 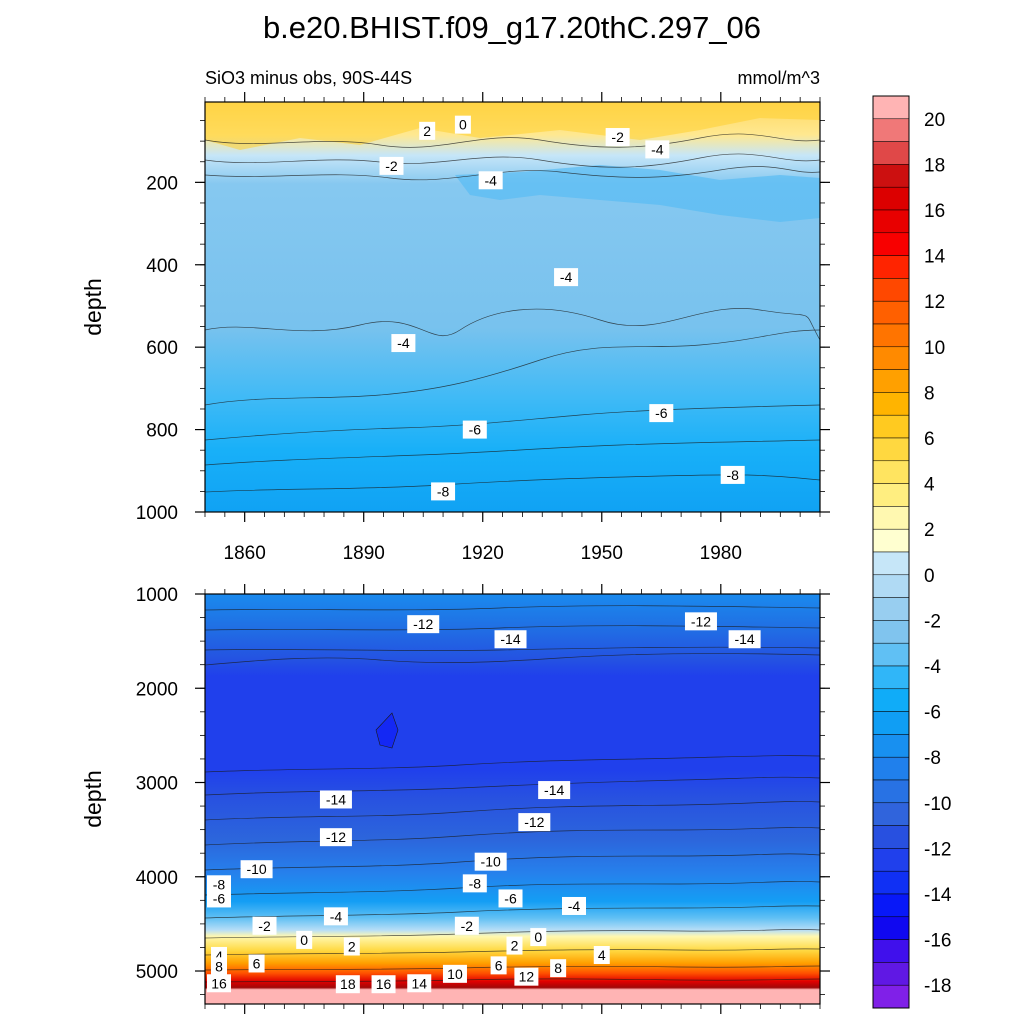 What do you see at coordinates (932, 758) in the screenshot?
I see `colorbar-label: -8` at bounding box center [932, 758].